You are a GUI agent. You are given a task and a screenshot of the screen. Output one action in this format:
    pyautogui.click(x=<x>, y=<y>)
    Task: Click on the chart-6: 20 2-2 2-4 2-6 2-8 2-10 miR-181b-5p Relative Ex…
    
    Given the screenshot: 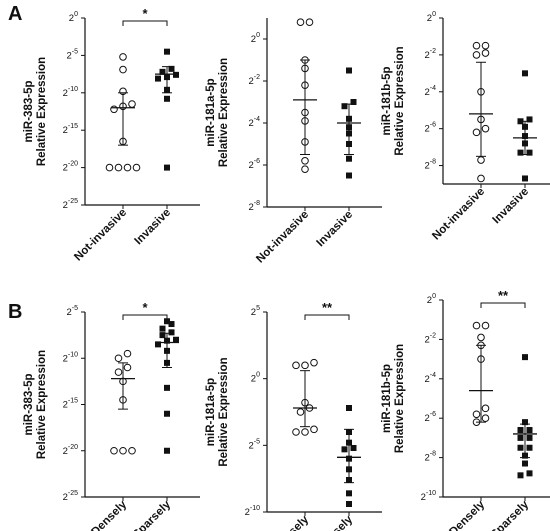 What is the action you would take?
    pyautogui.click(x=465, y=409)
    